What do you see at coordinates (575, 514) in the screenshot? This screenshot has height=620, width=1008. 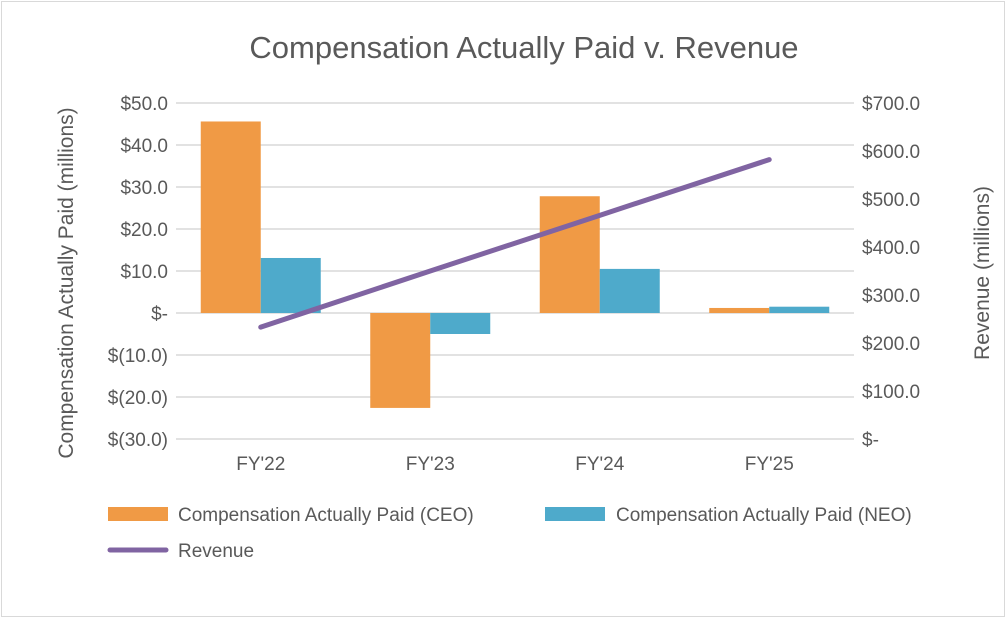 I see `legend-swatch-neo` at bounding box center [575, 514].